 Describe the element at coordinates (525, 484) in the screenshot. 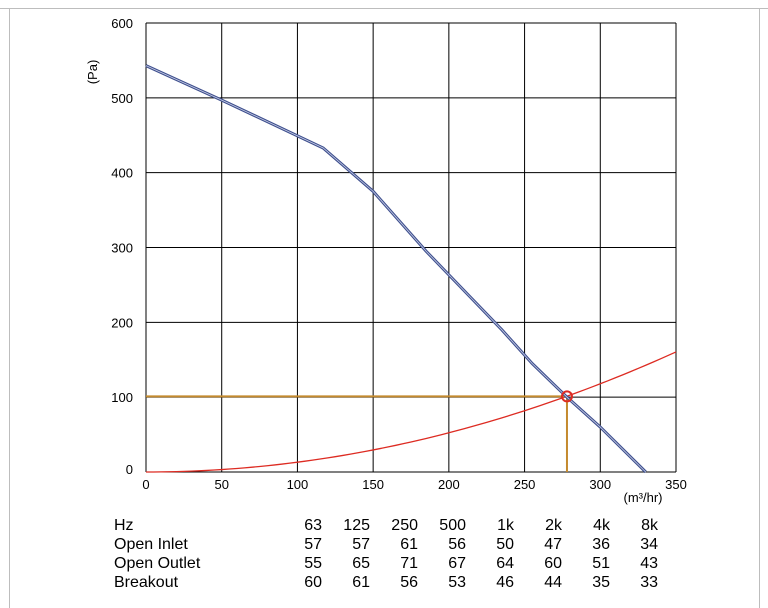

I see `x-tick-label: 250` at that location.